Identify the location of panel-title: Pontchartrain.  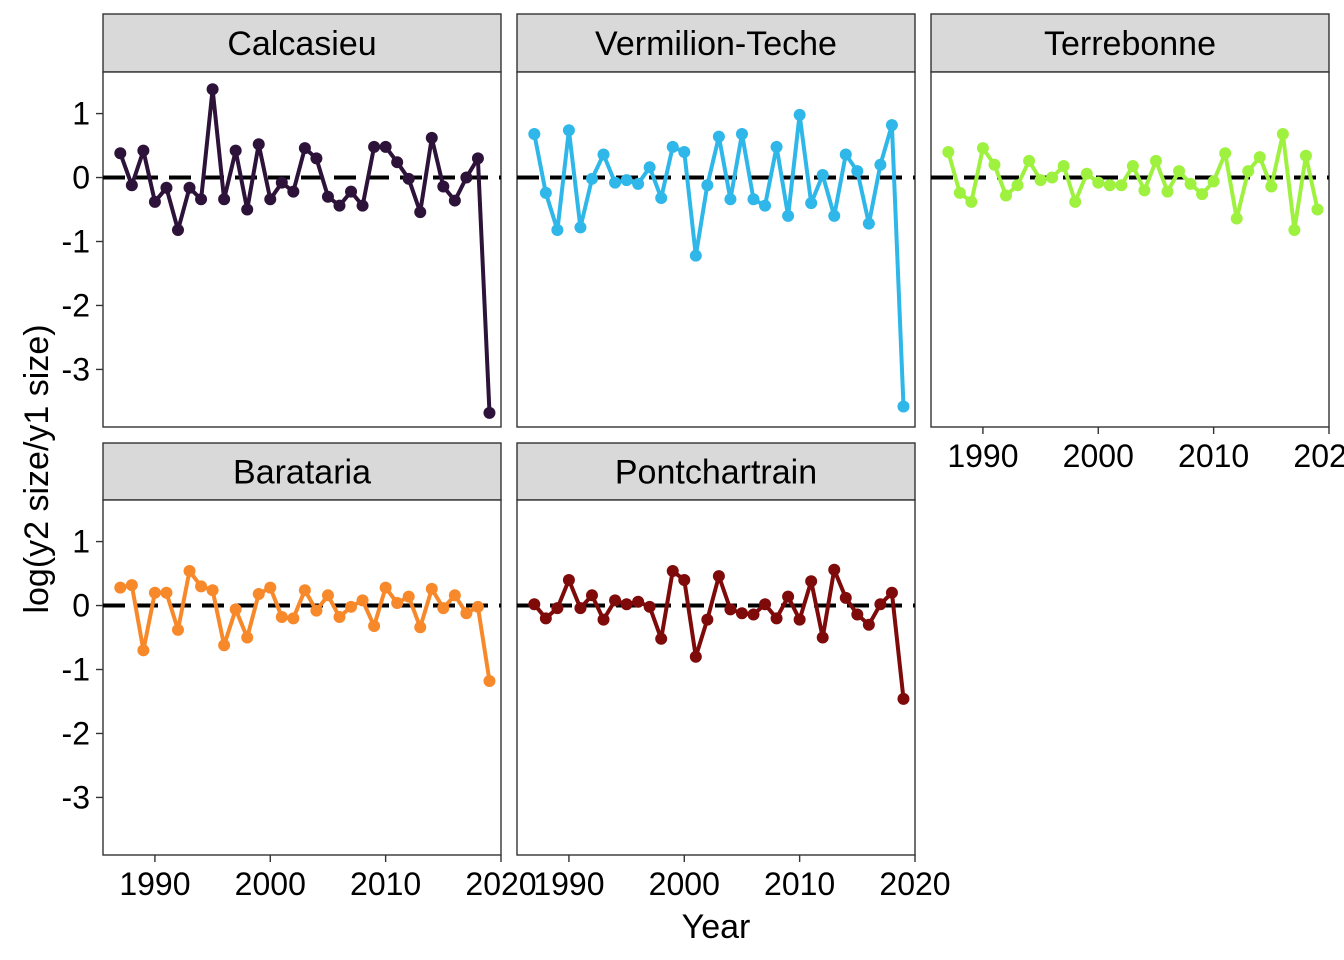
(716, 473).